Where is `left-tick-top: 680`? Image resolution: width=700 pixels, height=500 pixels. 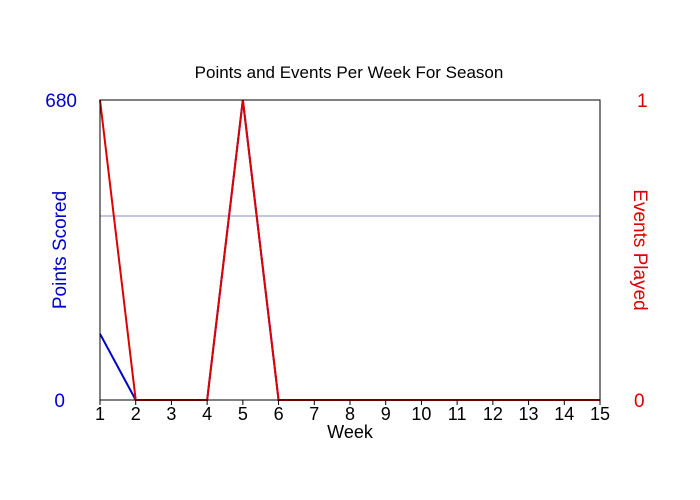
left-tick-top: 680 is located at coordinates (61, 101).